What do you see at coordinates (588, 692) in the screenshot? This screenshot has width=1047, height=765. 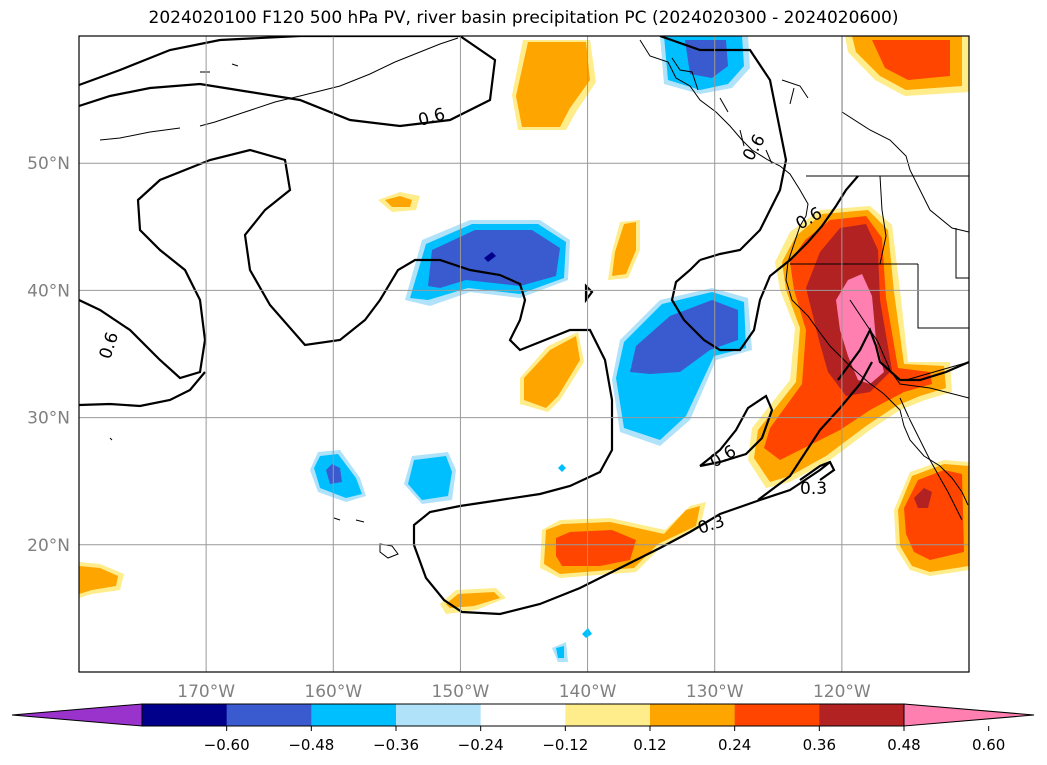 I see `lon-tick-label: 140°W` at bounding box center [588, 692].